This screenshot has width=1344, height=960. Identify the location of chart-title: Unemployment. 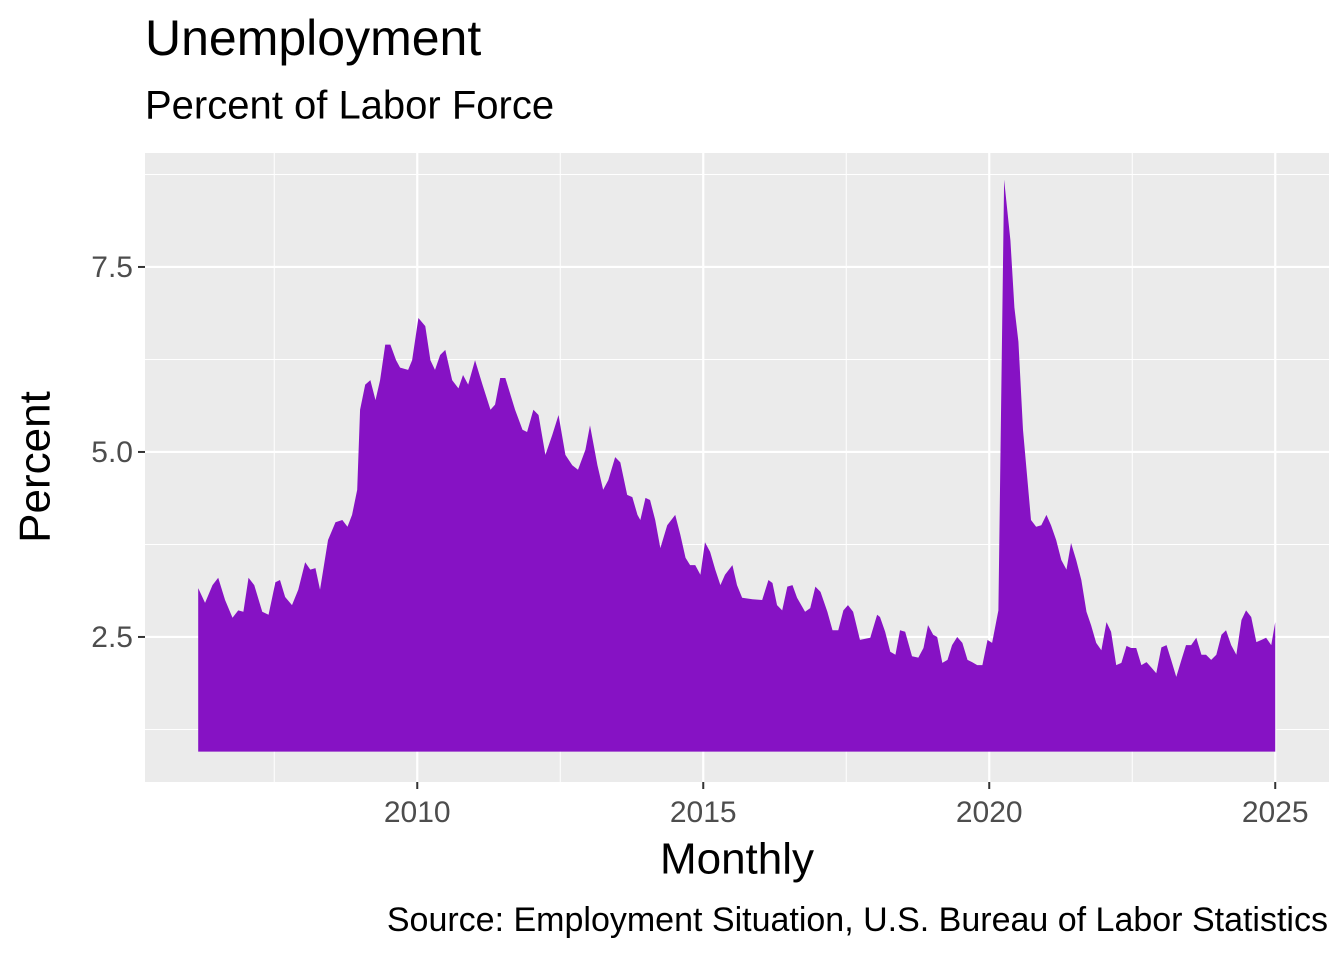
(313, 38).